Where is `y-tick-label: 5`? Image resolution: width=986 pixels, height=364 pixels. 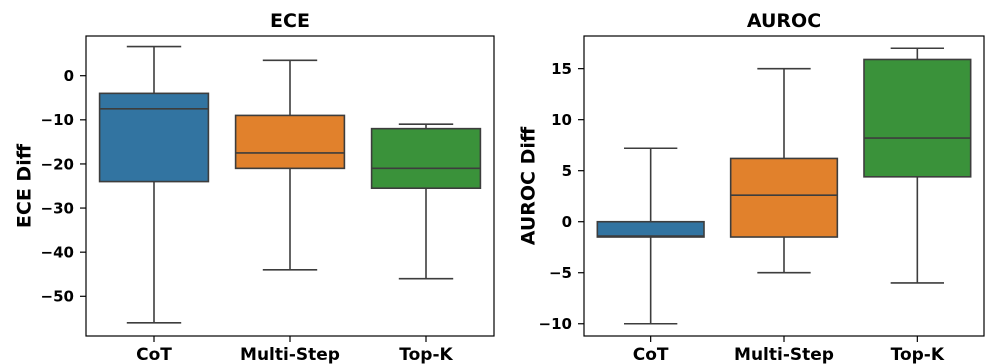 y-tick-label: 5 is located at coordinates (567, 171).